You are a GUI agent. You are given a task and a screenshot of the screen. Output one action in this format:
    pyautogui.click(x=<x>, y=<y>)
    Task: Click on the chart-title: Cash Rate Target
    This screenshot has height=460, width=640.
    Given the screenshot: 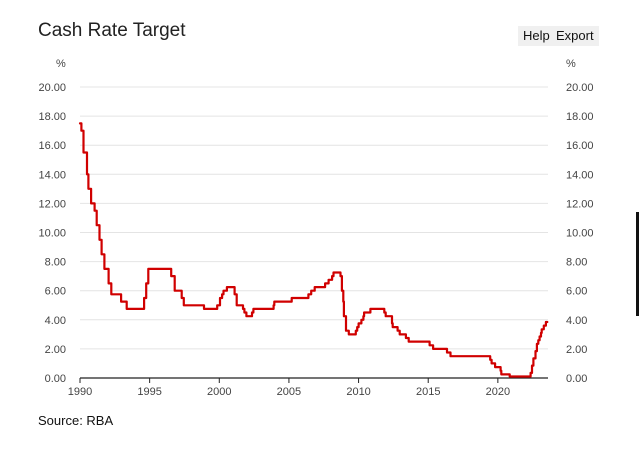 What is the action you would take?
    pyautogui.click(x=112, y=30)
    